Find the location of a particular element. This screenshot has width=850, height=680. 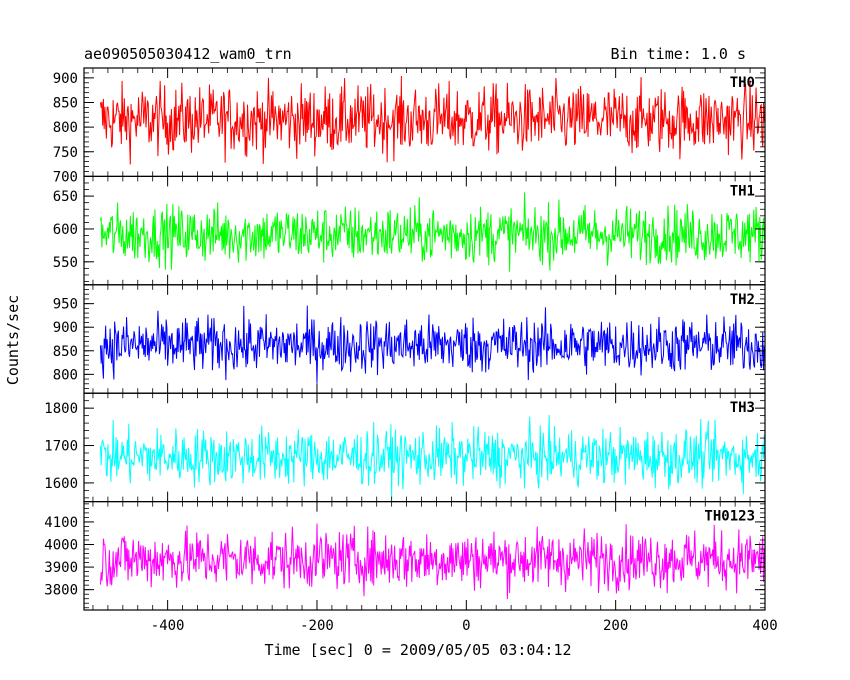

y-tick-label: 1800 is located at coordinates (61, 409).